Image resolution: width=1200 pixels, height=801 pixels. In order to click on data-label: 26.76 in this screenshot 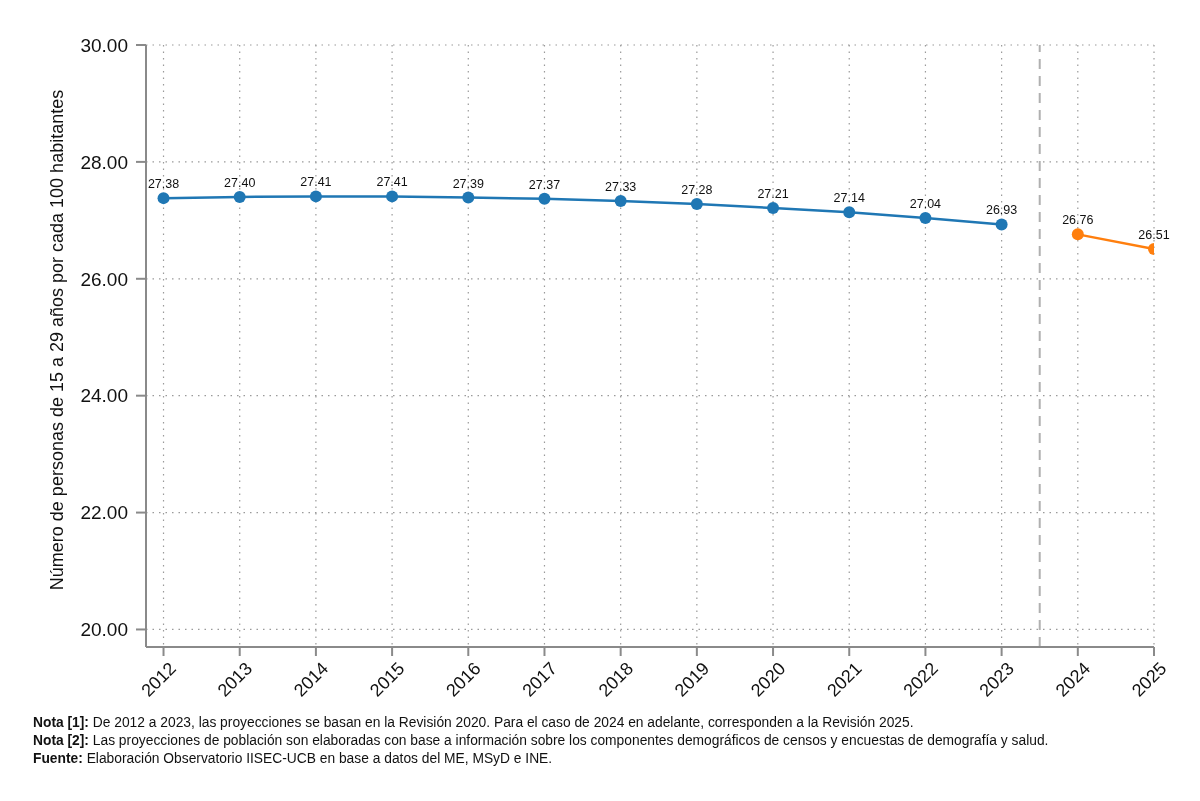, I will do `click(1078, 220)`.